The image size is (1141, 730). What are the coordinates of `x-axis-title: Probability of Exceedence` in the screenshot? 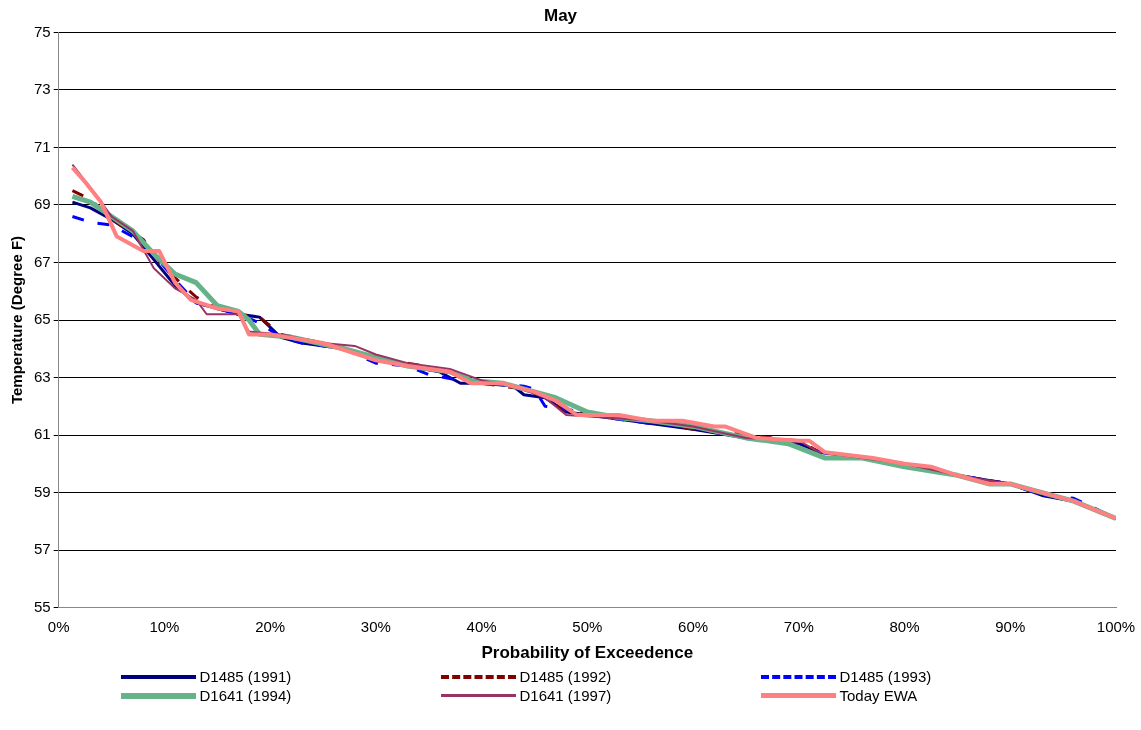 It's located at (587, 653).